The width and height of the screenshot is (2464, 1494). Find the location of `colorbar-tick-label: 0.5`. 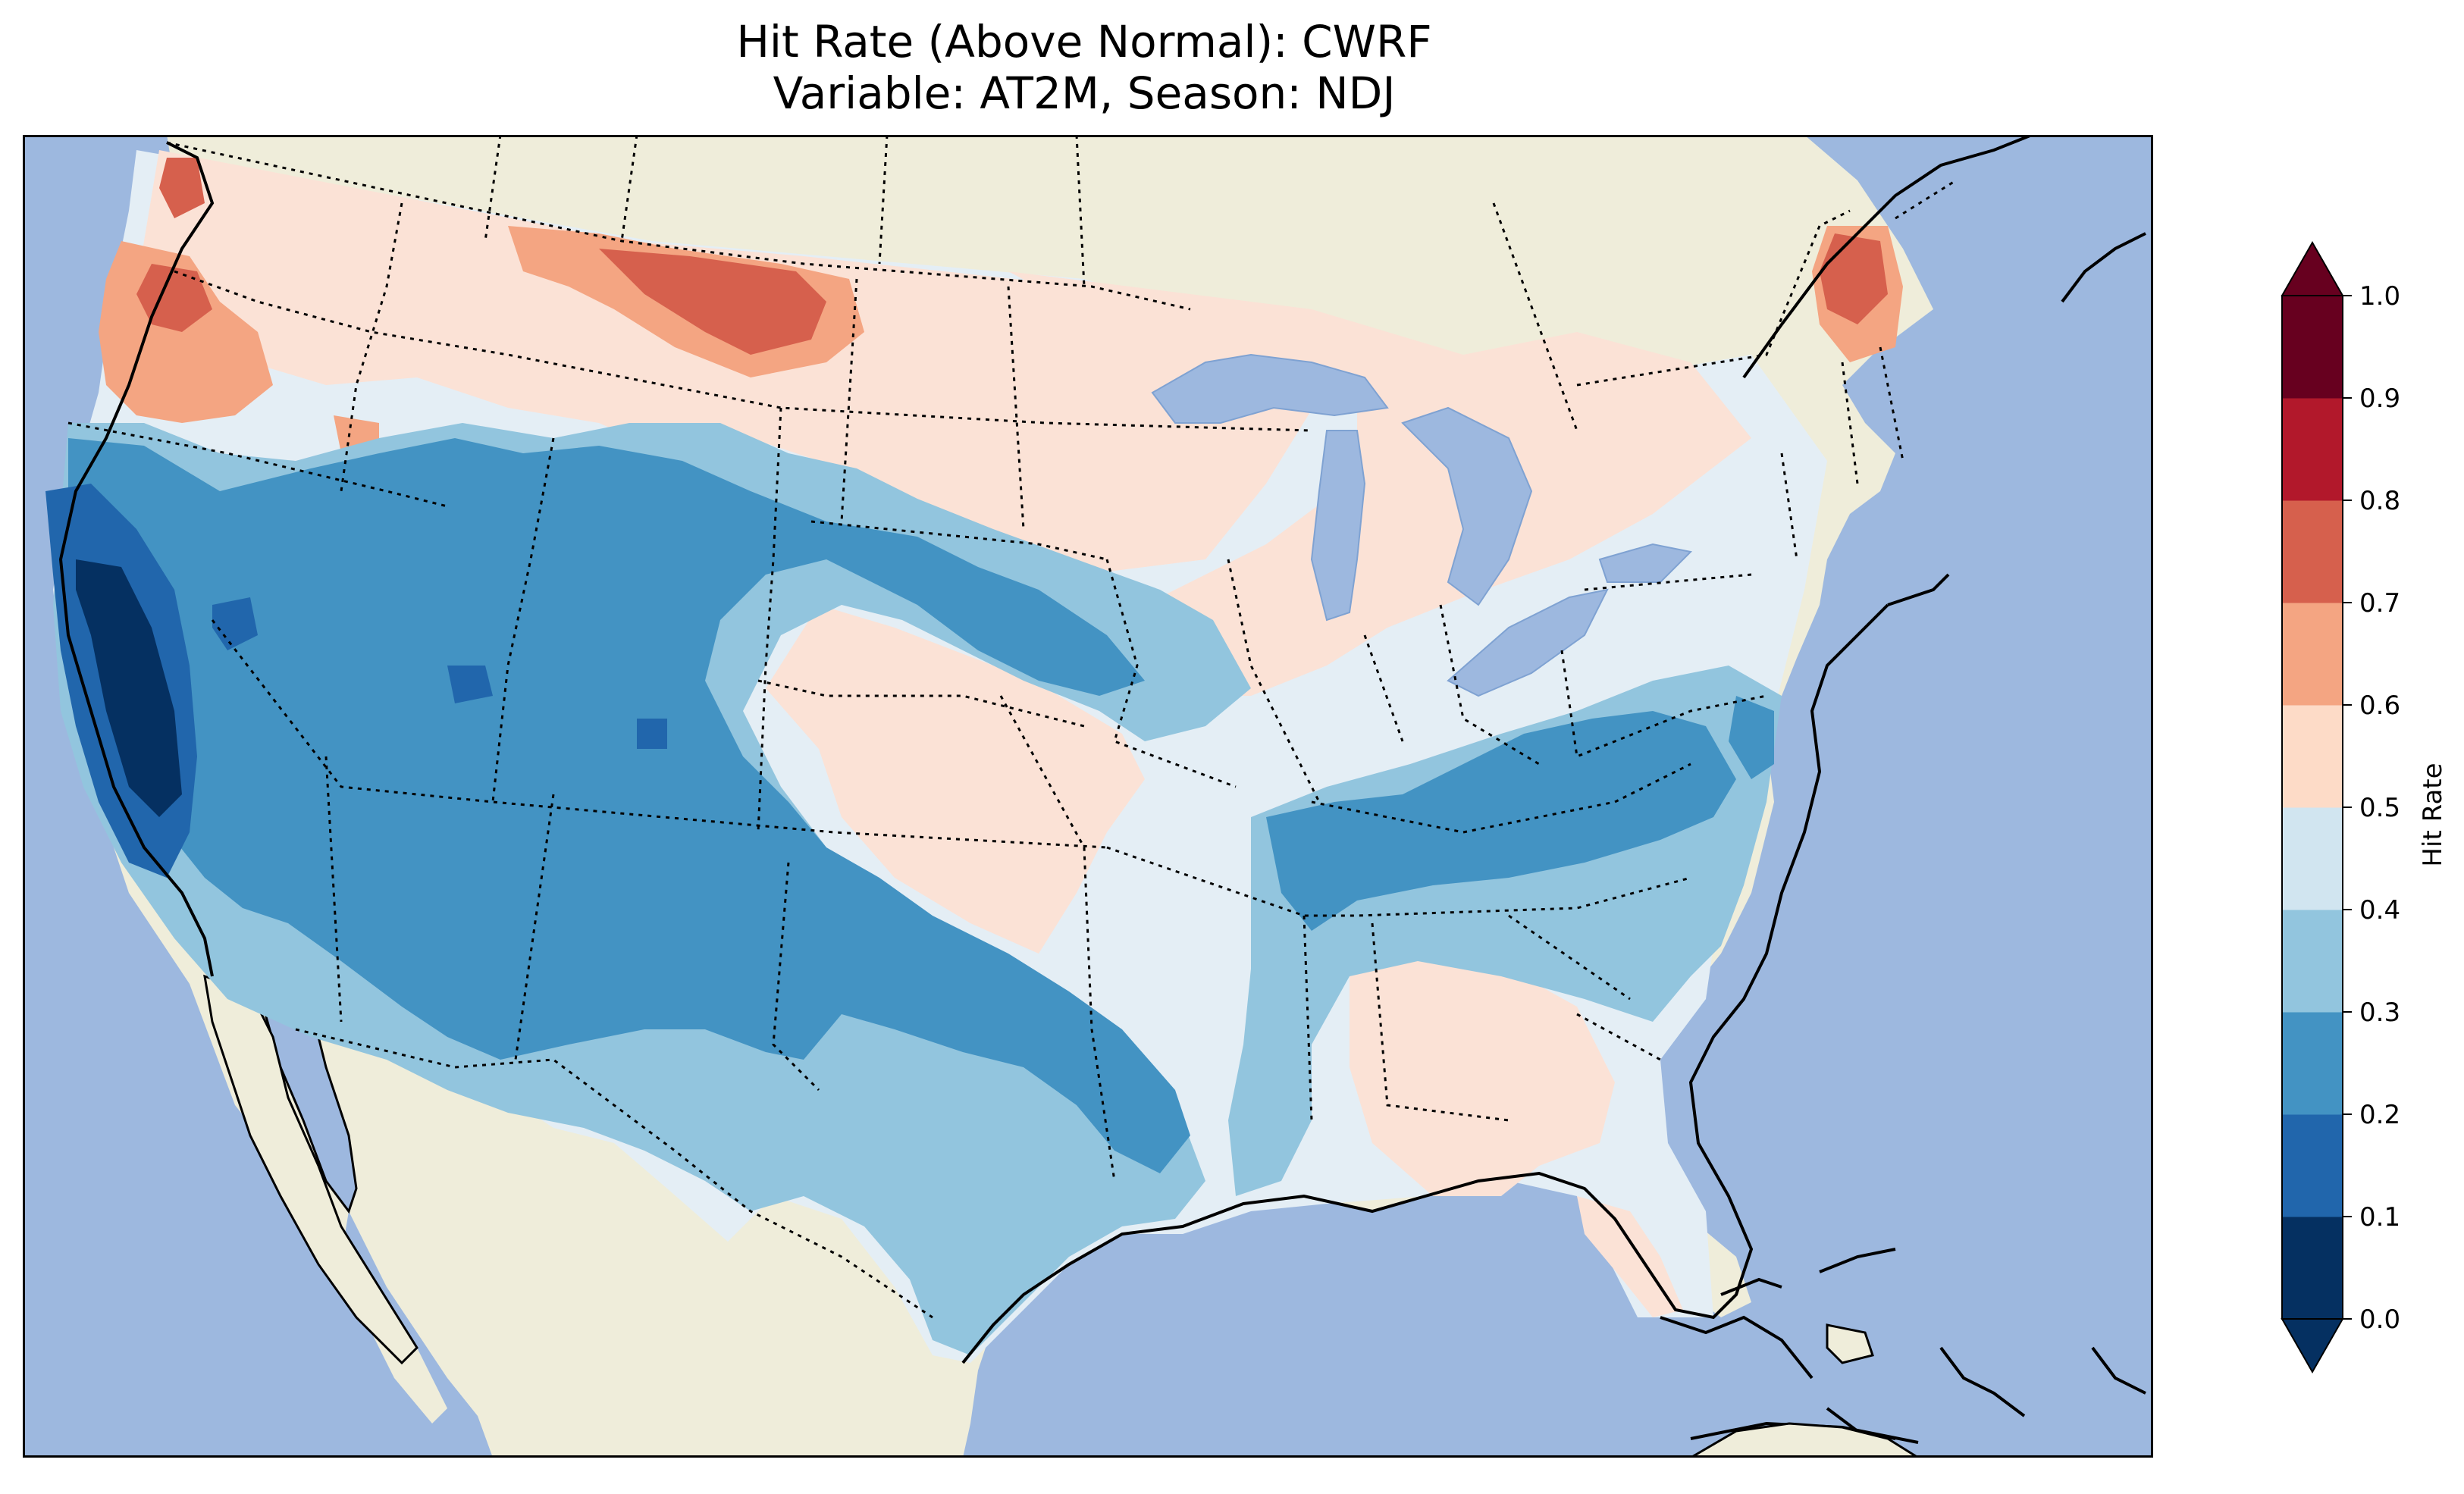

colorbar-tick-label: 0.5 is located at coordinates (2380, 808).